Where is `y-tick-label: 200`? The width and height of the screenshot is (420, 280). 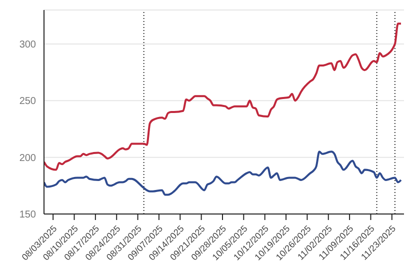
y-tick-label: 200 is located at coordinates (27, 158).